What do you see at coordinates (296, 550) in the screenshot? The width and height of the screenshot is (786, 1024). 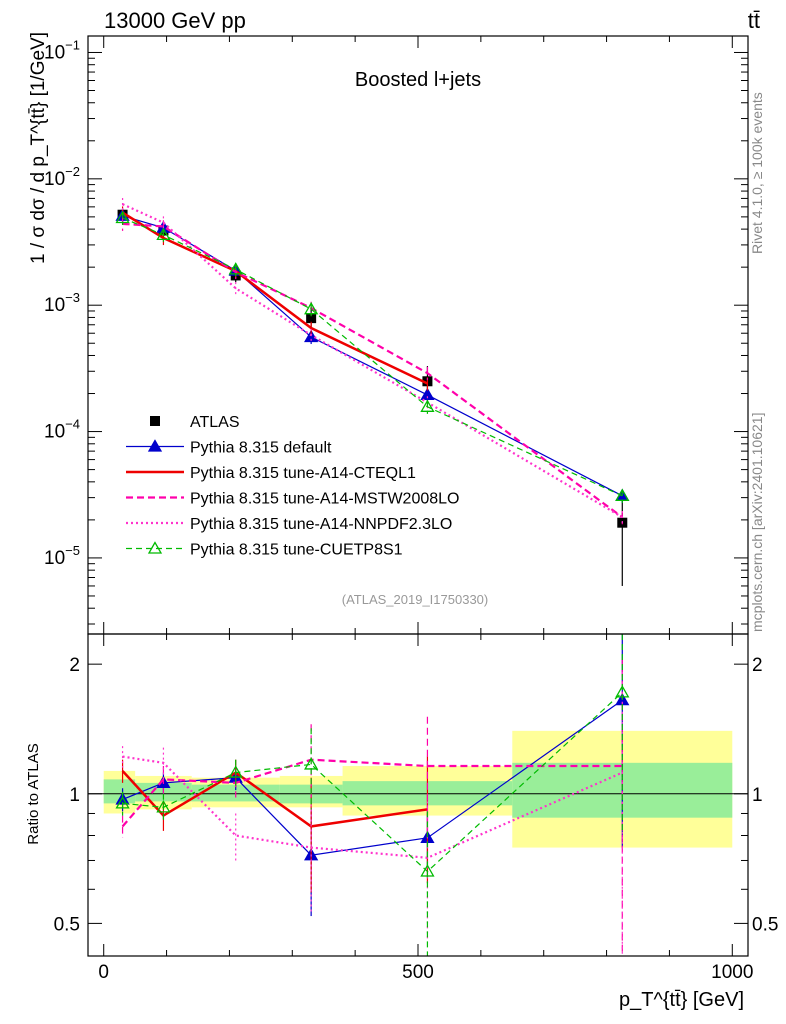 I see `legend-label: Pythia 8.315 tune-CUETP8S1` at bounding box center [296, 550].